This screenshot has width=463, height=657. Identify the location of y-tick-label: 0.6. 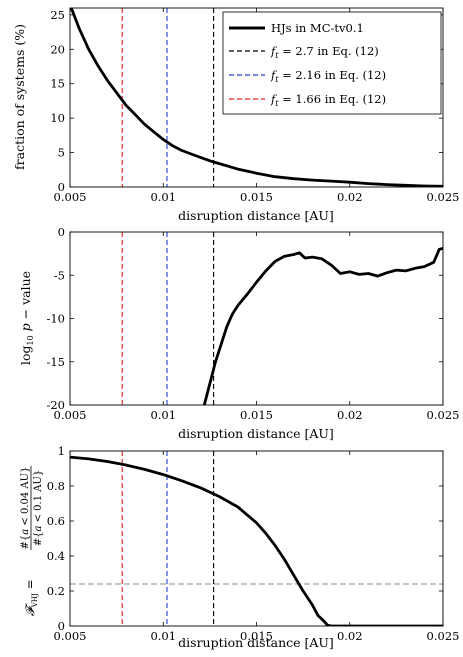
(56, 521).